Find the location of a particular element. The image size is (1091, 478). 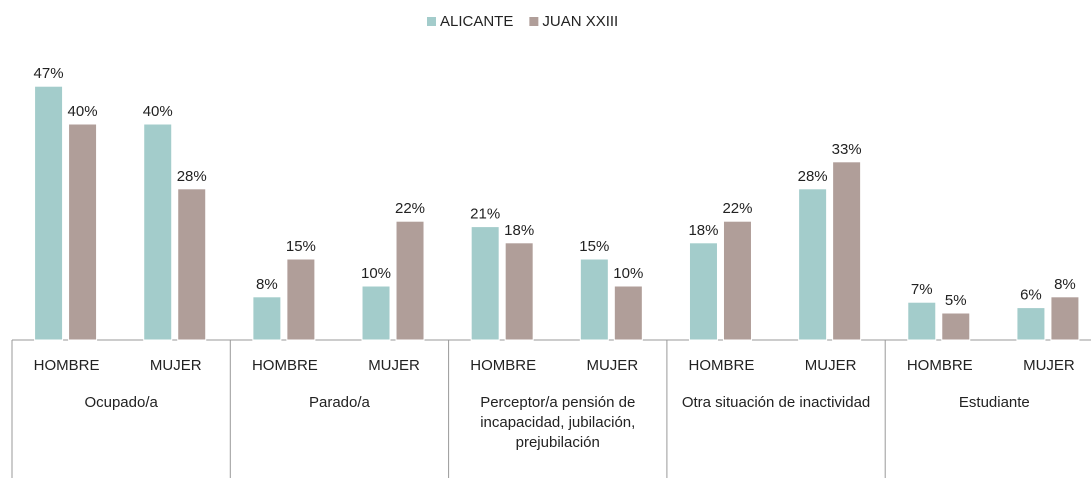

data-label: 33% is located at coordinates (847, 149).